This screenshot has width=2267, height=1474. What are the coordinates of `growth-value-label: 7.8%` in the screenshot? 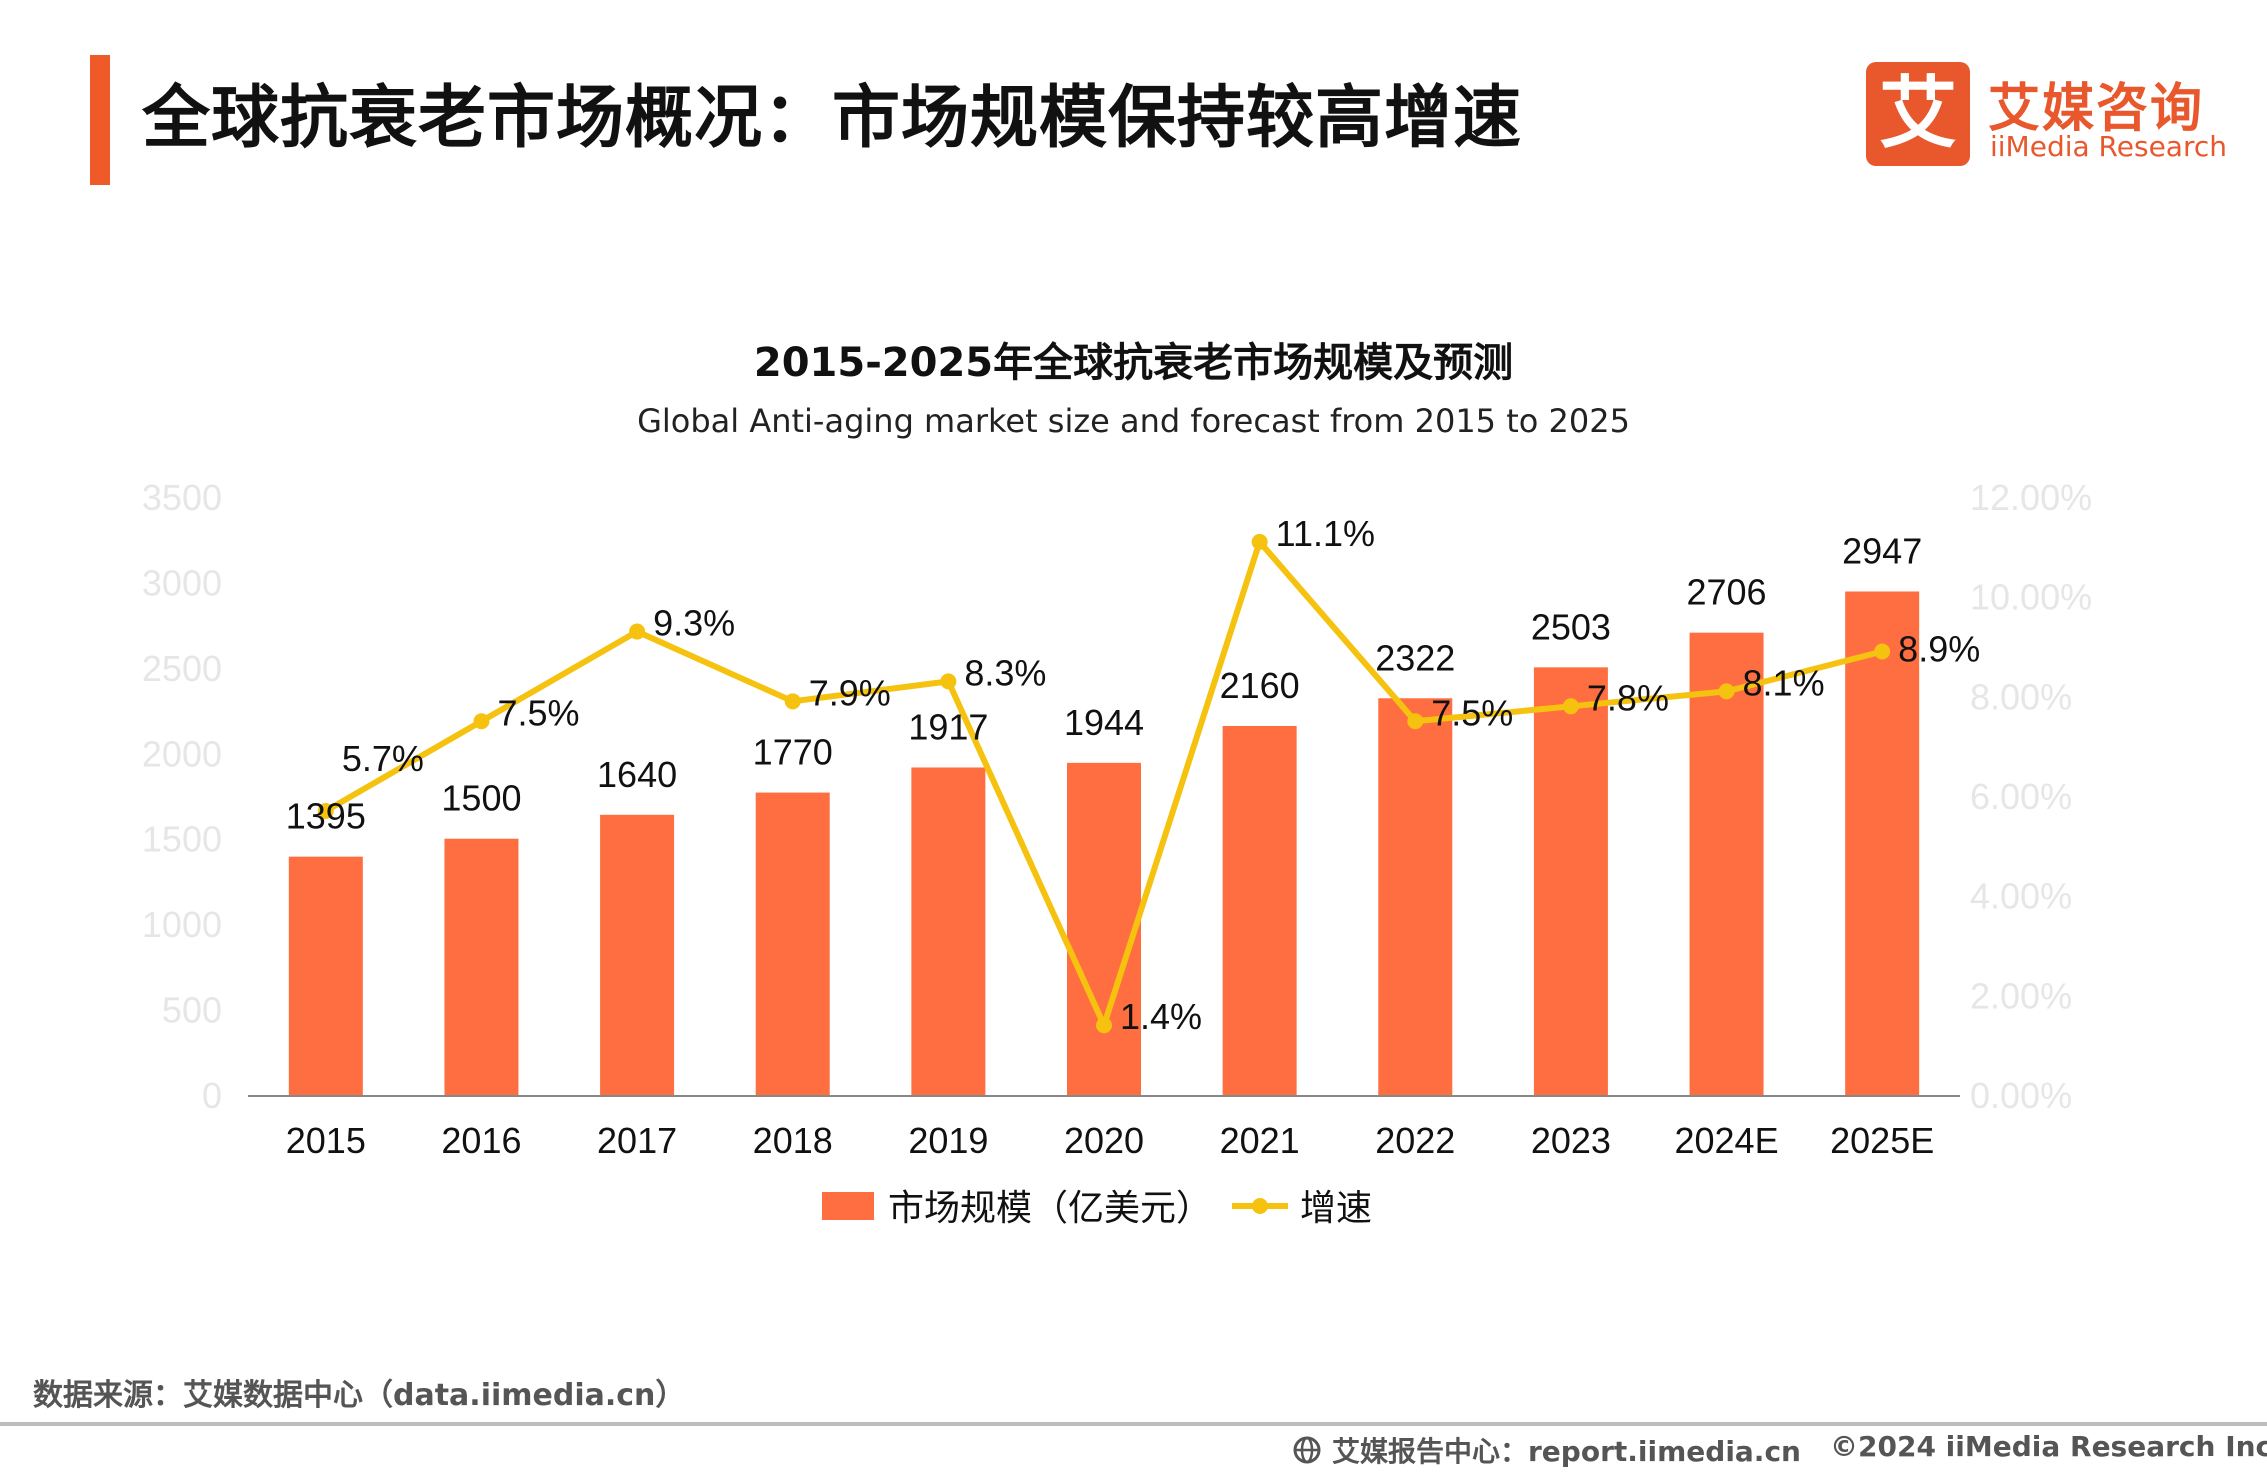 It's located at (1628, 697).